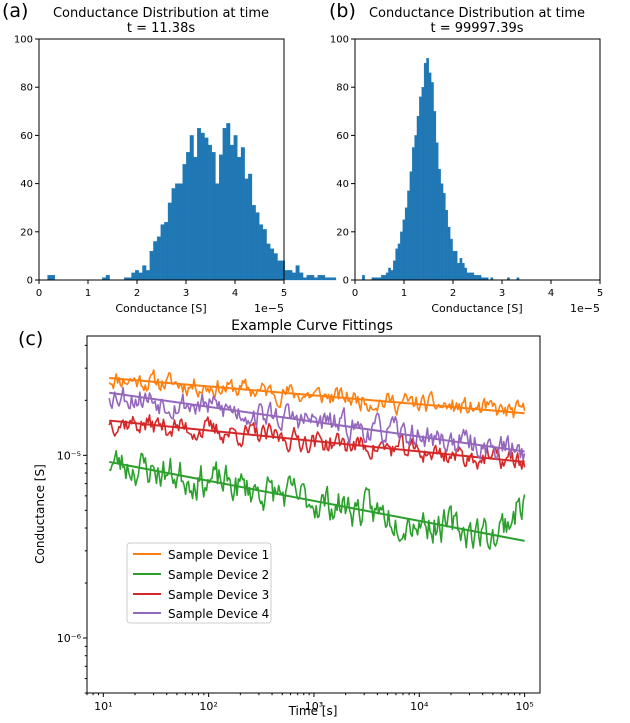  Describe the element at coordinates (30, 281) in the screenshot. I see `hist-a-ytick-label: 0` at that location.